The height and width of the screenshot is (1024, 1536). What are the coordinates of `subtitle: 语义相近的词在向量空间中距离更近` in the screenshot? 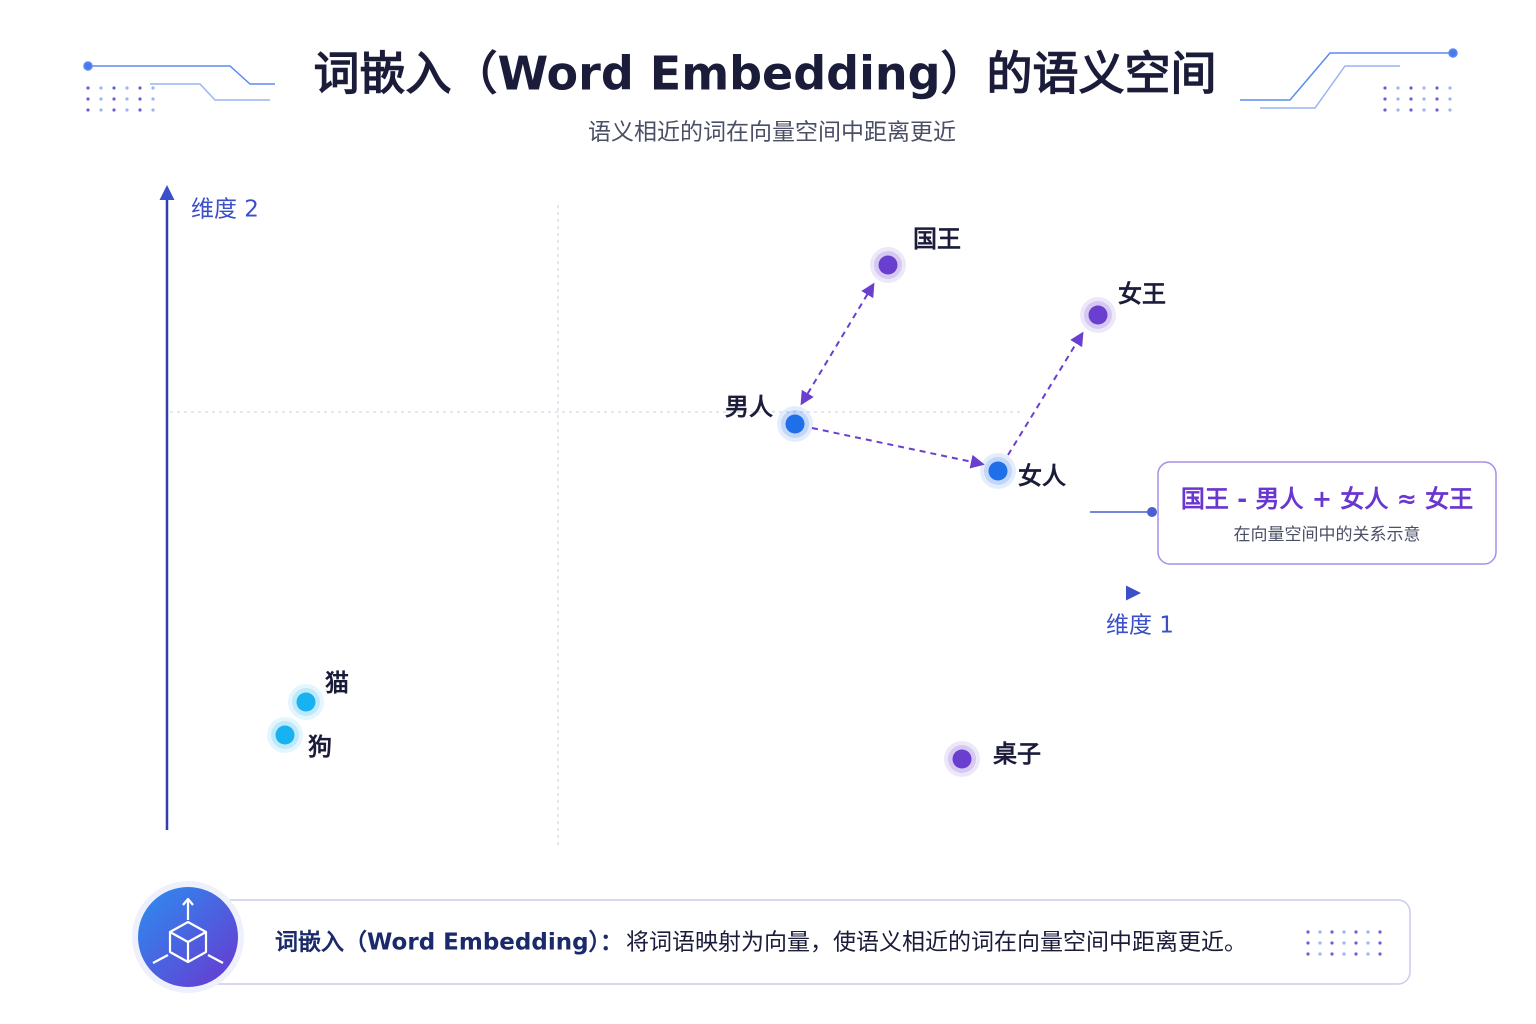 It's located at (772, 133).